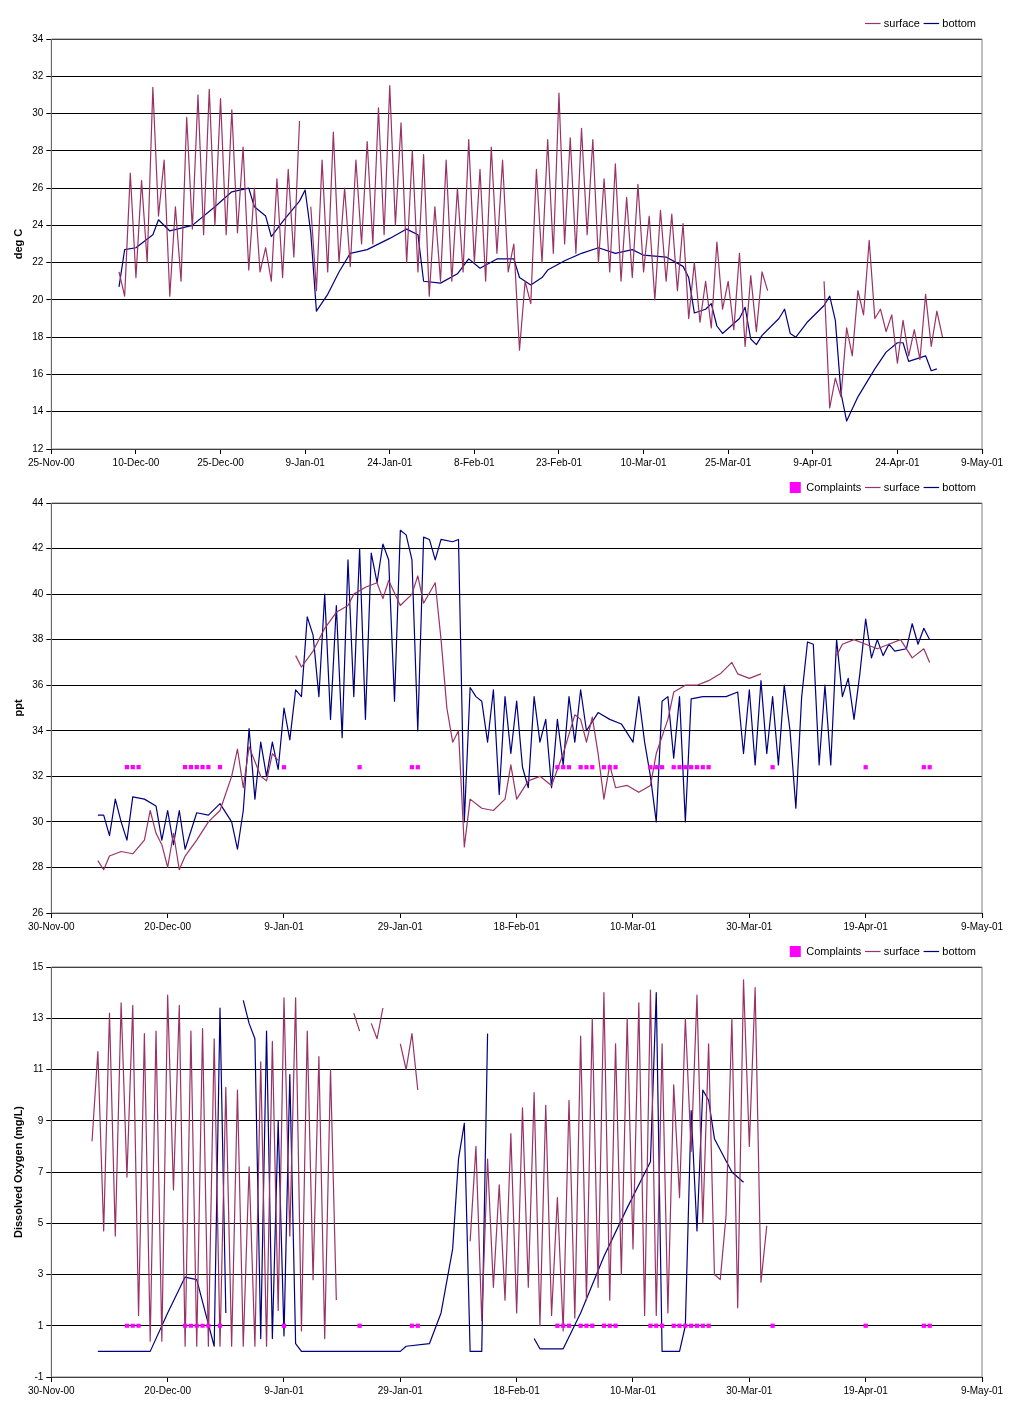 The width and height of the screenshot is (1020, 1412). What do you see at coordinates (51, 462) in the screenshot?
I see `x-tick-label: 25-Nov-00` at bounding box center [51, 462].